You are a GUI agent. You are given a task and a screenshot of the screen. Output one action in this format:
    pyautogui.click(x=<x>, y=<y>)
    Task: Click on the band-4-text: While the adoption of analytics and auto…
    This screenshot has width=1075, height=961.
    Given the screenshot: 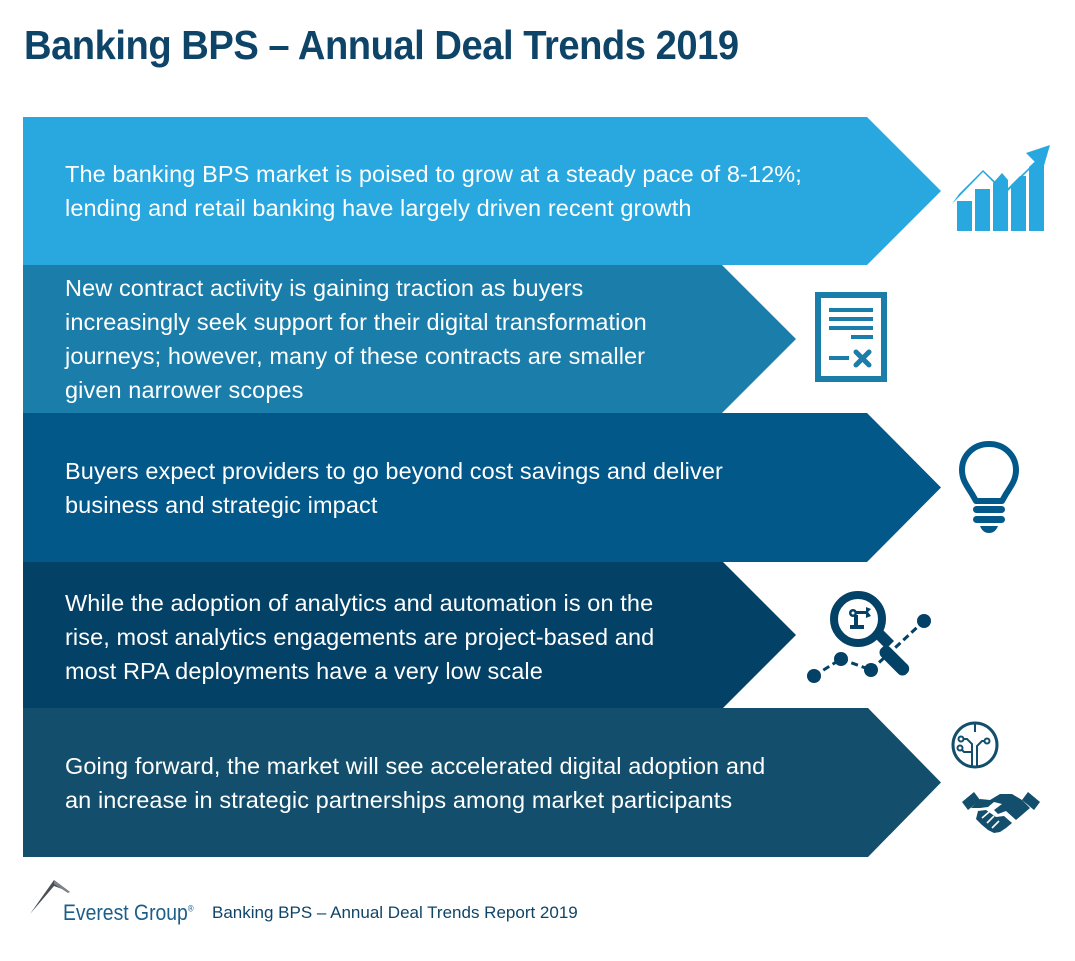 What is the action you would take?
    pyautogui.click(x=360, y=637)
    